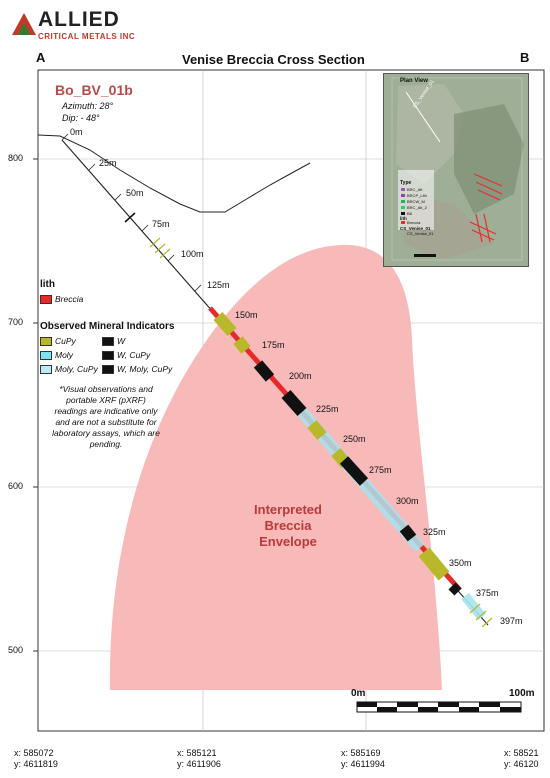  Describe the element at coordinates (415, 189) in the screenshot. I see `inset-legend-item-1: BRC_Alt` at that location.